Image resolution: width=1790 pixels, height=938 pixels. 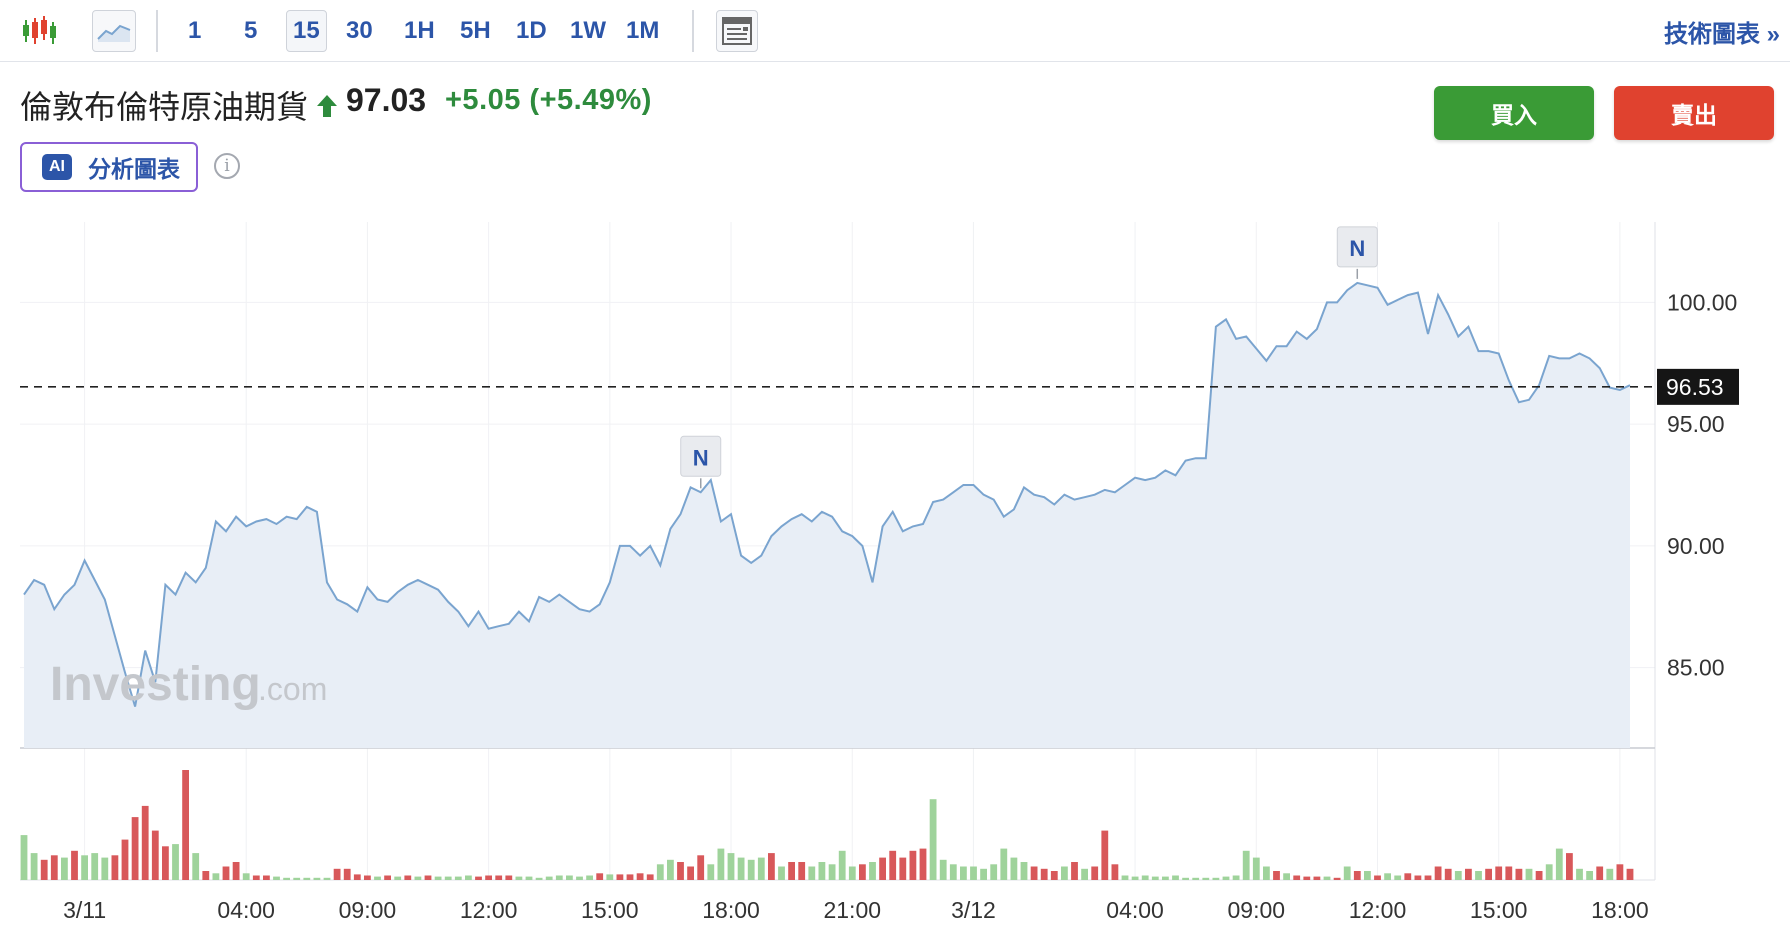 What do you see at coordinates (1694, 113) in the screenshot?
I see `sell-button: 賣出` at bounding box center [1694, 113].